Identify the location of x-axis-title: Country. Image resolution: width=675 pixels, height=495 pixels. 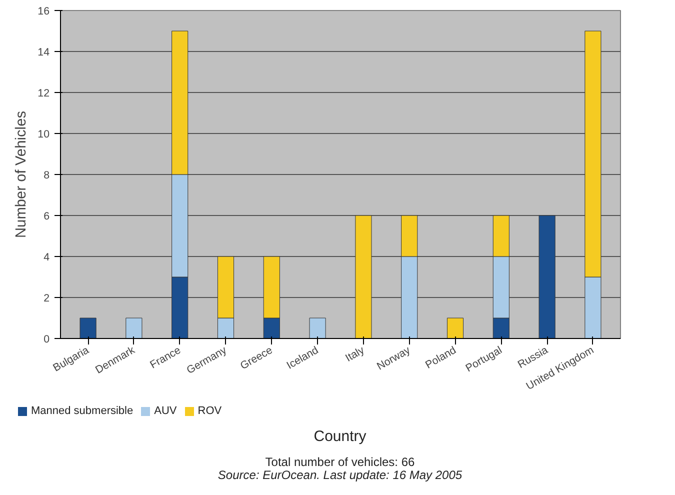
(340, 437).